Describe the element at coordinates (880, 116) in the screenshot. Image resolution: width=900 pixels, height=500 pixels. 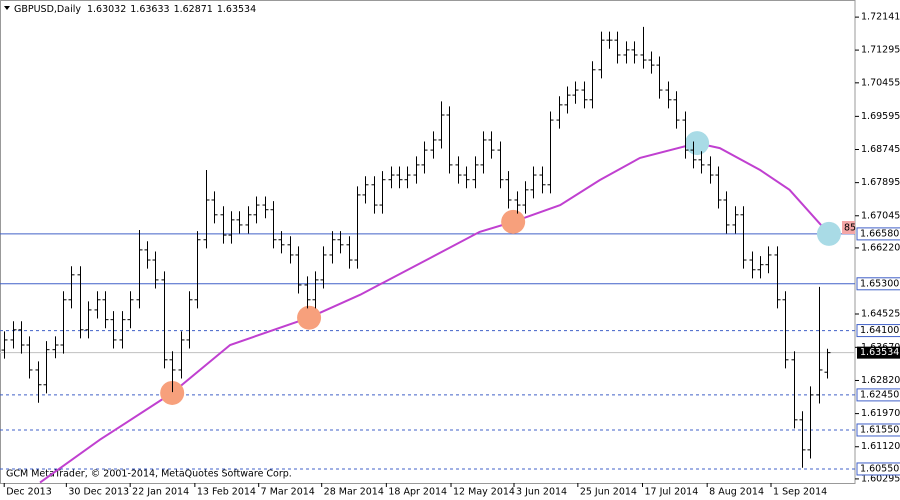
I see `y-tick-label: 1.69595` at that location.